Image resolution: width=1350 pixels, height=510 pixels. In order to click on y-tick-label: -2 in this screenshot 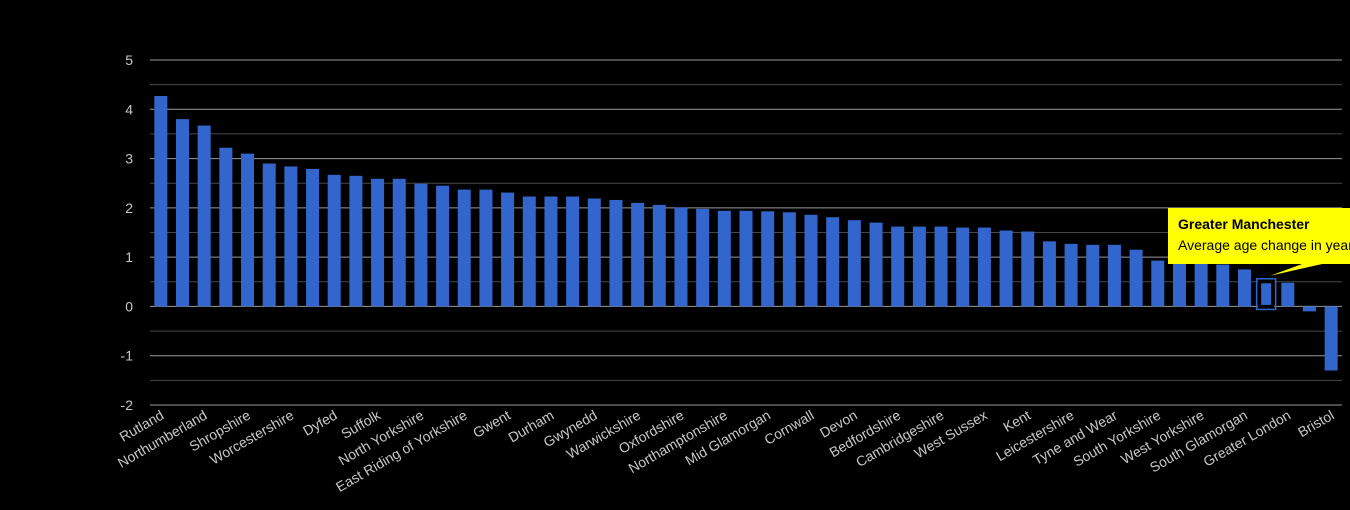, I will do `click(127, 405)`.